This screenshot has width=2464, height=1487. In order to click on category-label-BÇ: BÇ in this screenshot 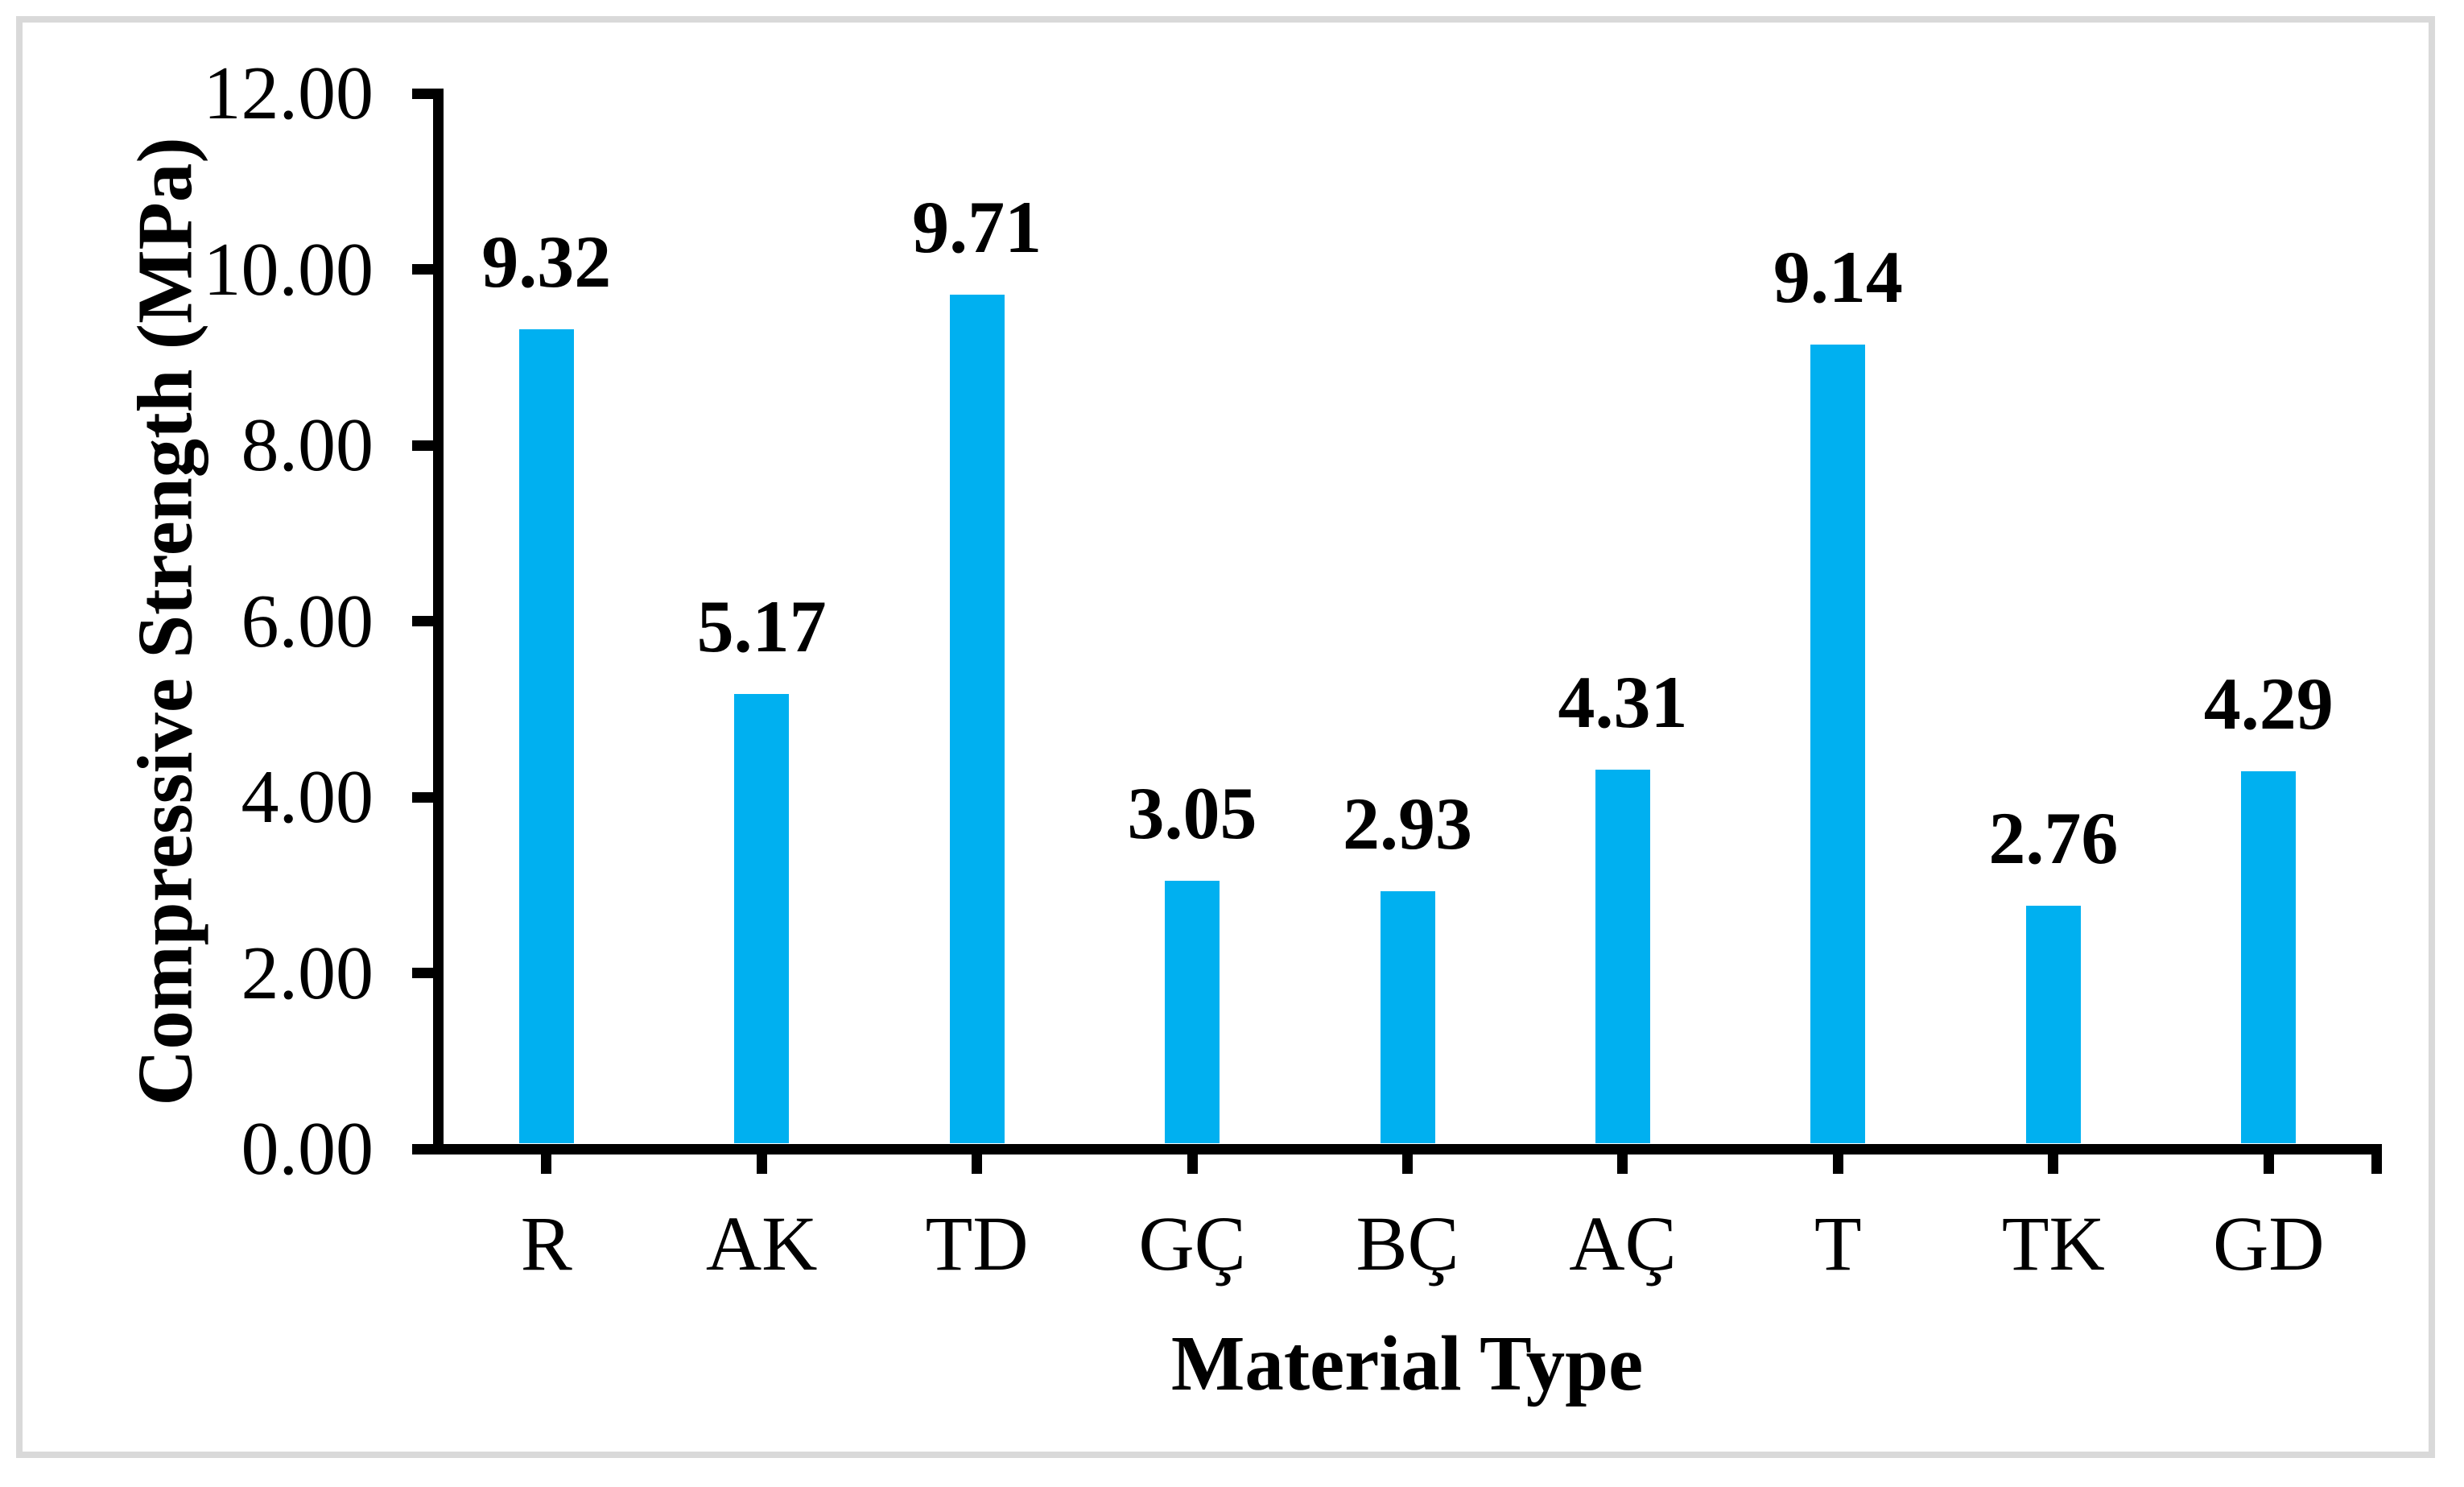, I will do `click(1408, 1243)`.